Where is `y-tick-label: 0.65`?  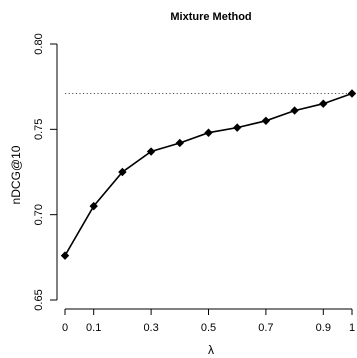 y-tick-label: 0.65 is located at coordinates (39, 299).